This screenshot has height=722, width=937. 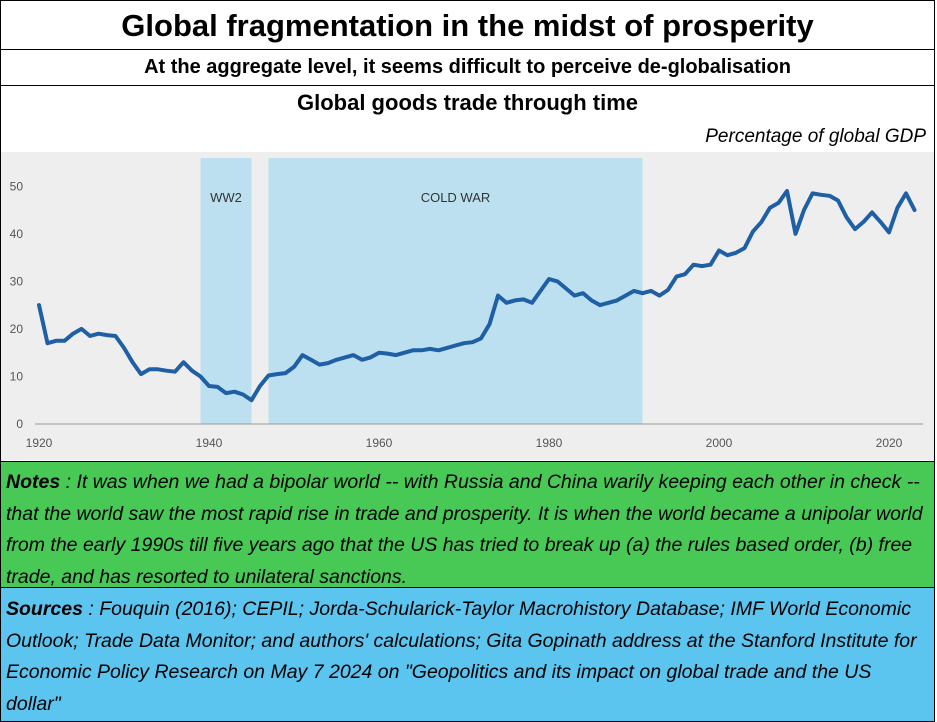 What do you see at coordinates (209, 443) in the screenshot?
I see `x-tick-label: 1940` at bounding box center [209, 443].